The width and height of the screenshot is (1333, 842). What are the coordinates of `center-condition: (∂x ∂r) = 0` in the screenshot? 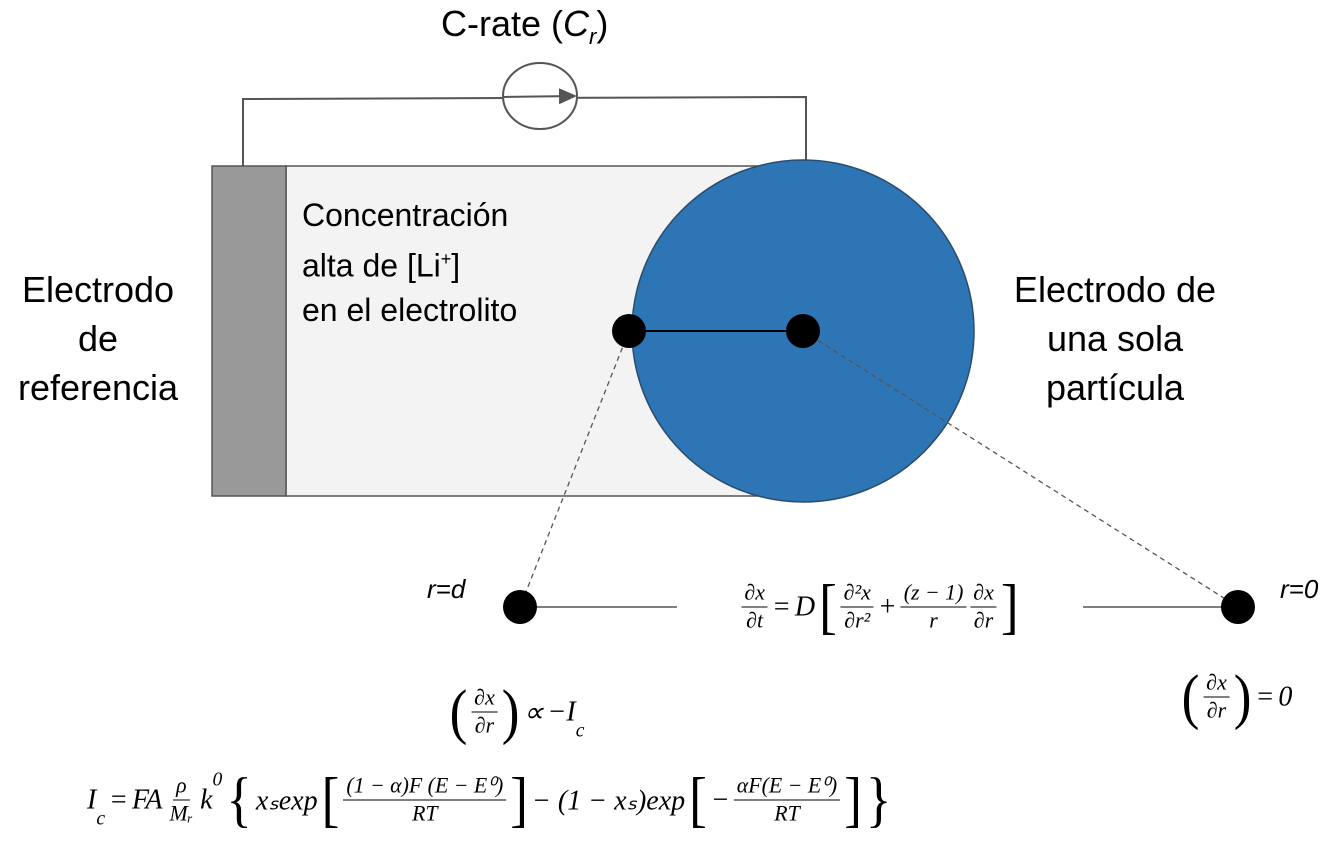 It's located at (1237, 697).